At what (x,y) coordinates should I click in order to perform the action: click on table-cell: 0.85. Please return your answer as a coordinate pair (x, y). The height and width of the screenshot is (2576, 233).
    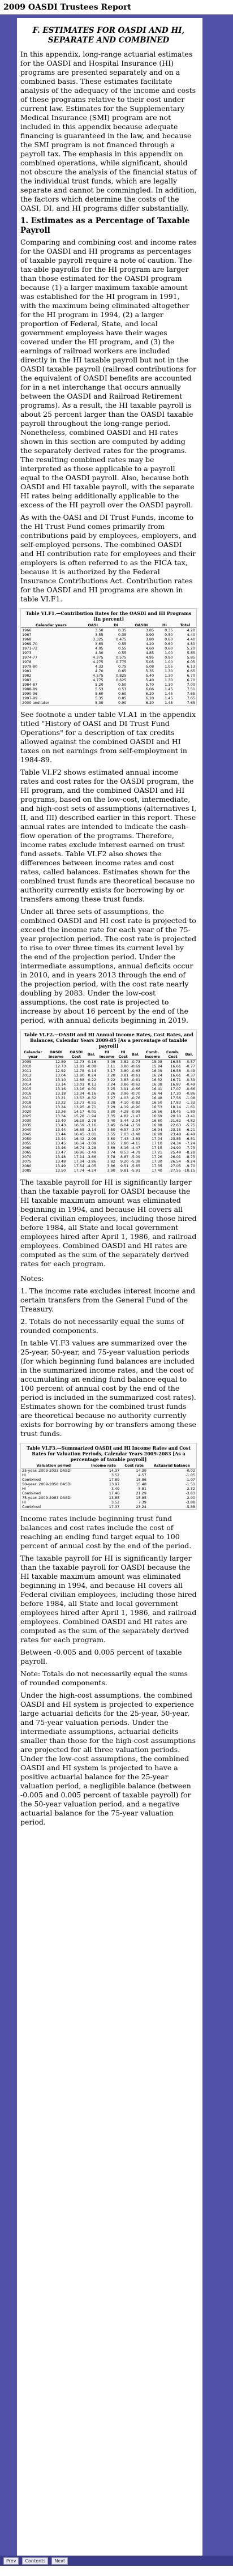
    Looking at the image, I should click on (122, 698).